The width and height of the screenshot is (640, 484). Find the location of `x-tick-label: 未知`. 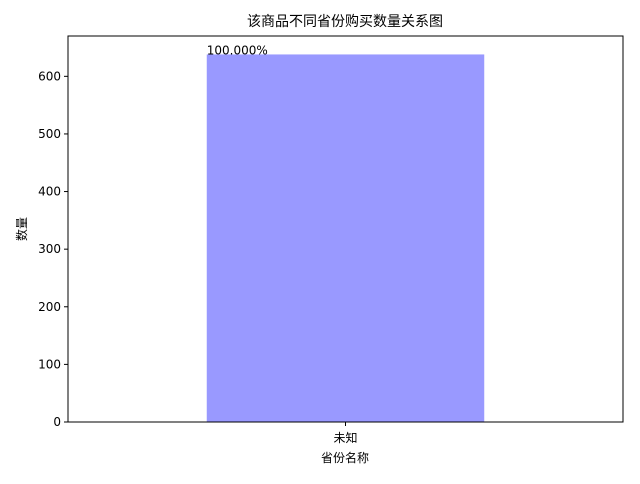

x-tick-label: 未知 is located at coordinates (345, 438).